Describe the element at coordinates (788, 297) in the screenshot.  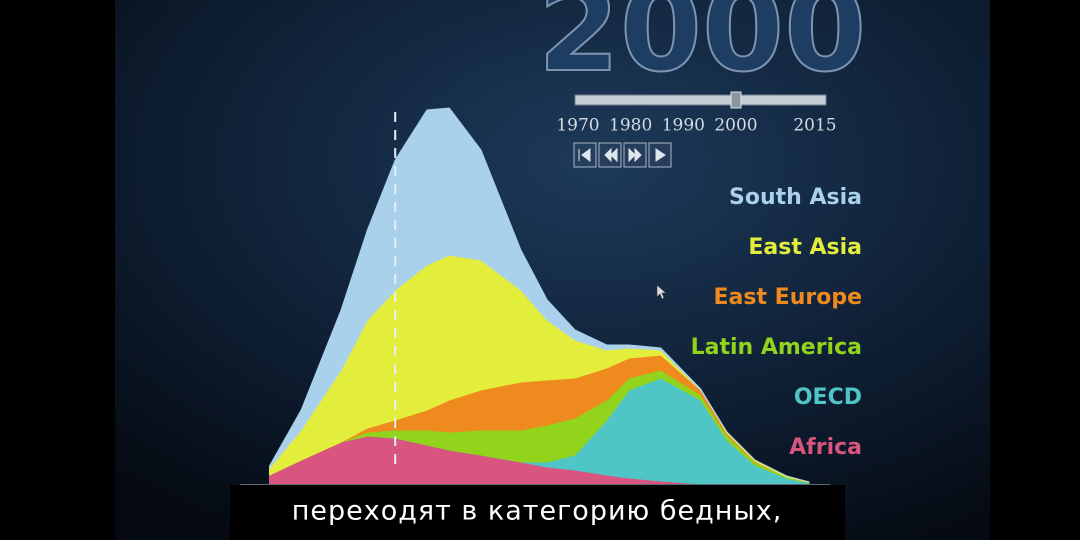
I see `legend-entry: East Europe` at that location.